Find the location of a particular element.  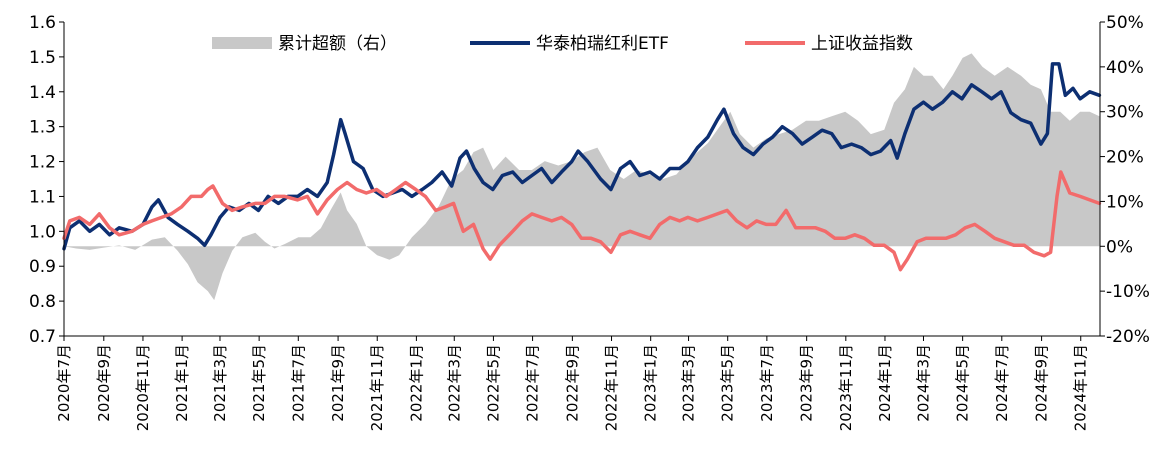

x-tick-label: 2021年11月 is located at coordinates (377, 387).